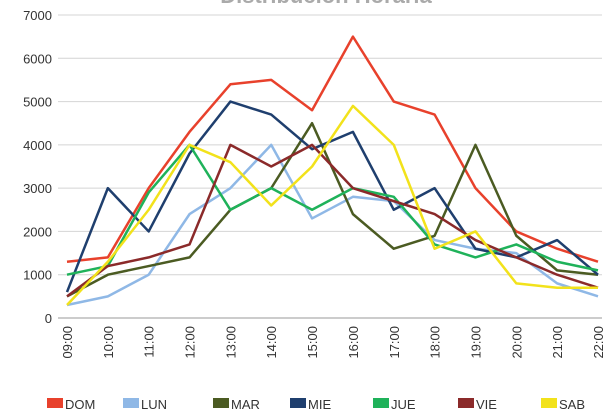  Describe the element at coordinates (516, 342) in the screenshot. I see `x-tick-label: 20:00` at that location.